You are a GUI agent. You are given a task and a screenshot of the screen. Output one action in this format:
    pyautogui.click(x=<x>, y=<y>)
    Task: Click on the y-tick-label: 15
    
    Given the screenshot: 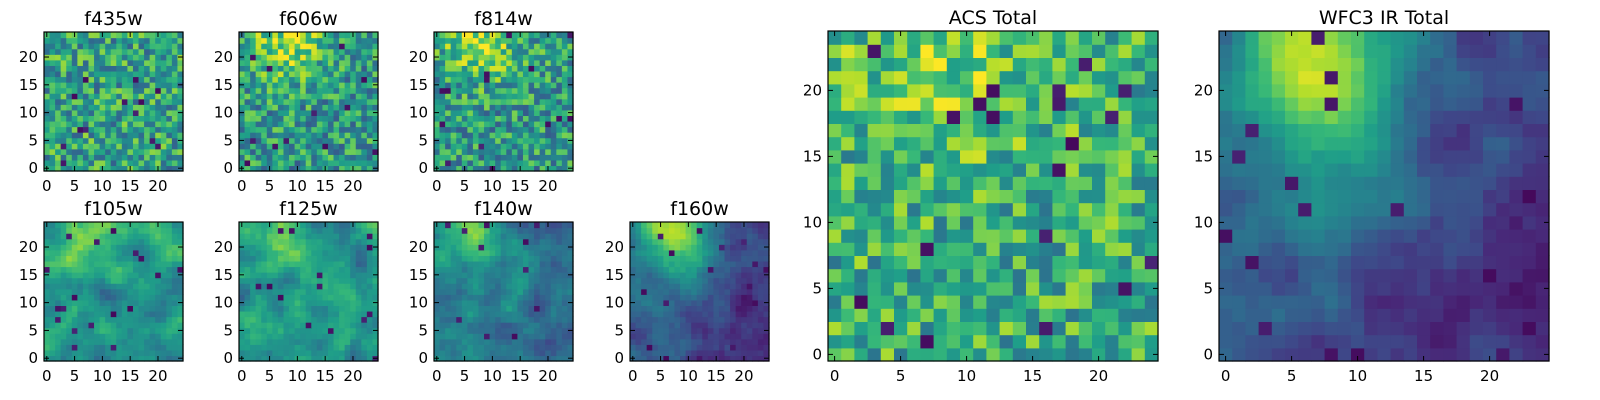 What is the action you would take?
    pyautogui.click(x=614, y=275)
    